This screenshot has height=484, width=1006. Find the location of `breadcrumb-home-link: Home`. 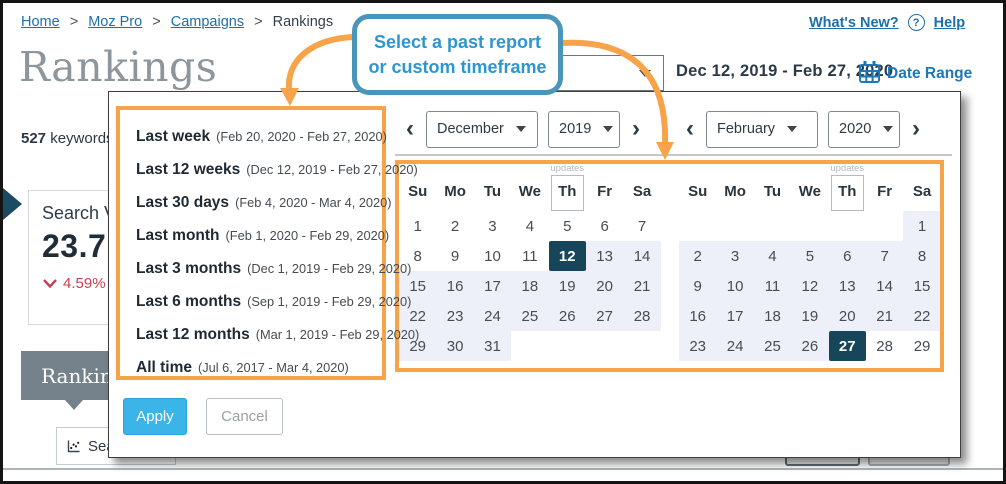

breadcrumb-home-link: Home is located at coordinates (40, 22).